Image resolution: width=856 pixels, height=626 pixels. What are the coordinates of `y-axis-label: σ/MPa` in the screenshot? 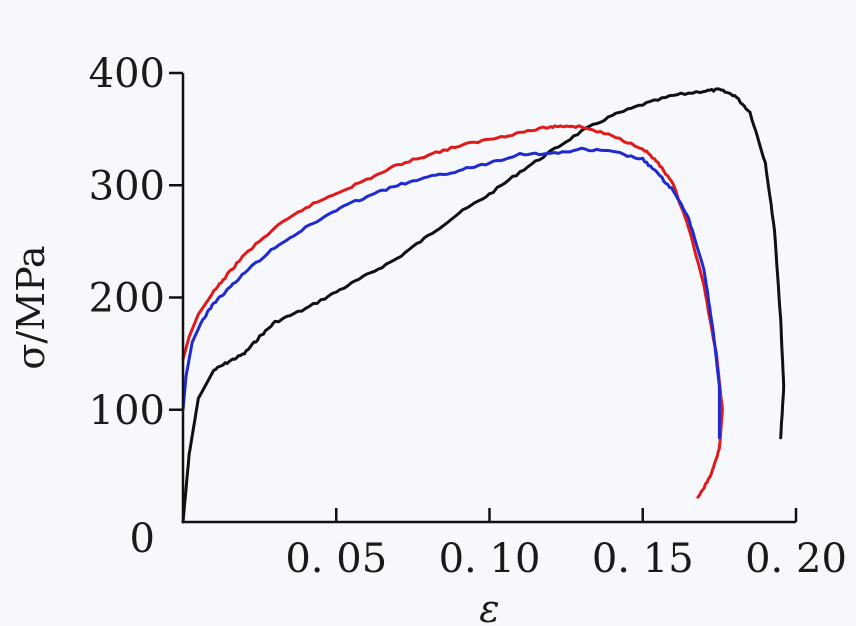 It's located at (31, 307).